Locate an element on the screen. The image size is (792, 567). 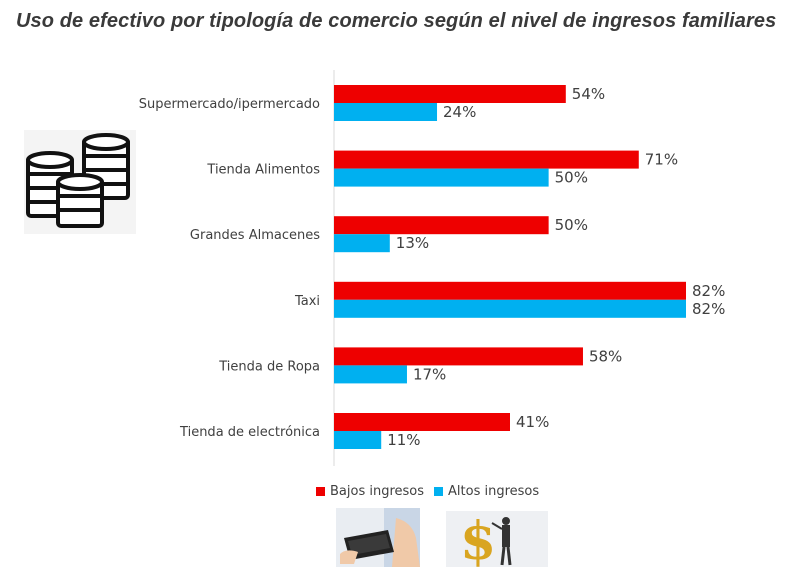
data-label-bajos: 58% is located at coordinates (605, 356).